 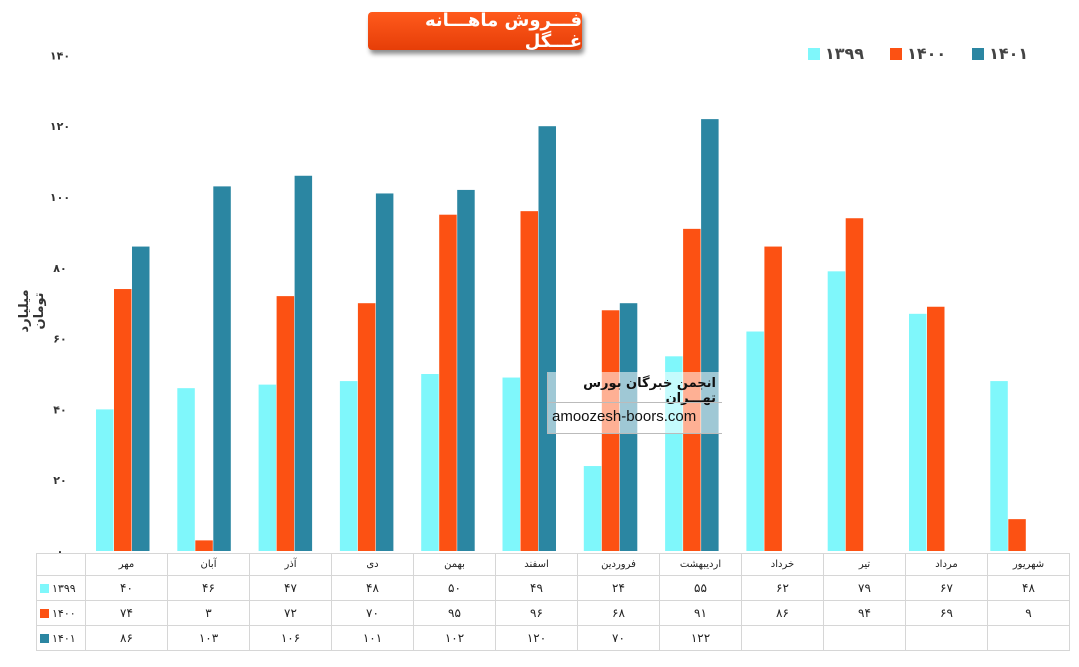 I want to click on y-tick-label: ۴۰, so click(x=59, y=409).